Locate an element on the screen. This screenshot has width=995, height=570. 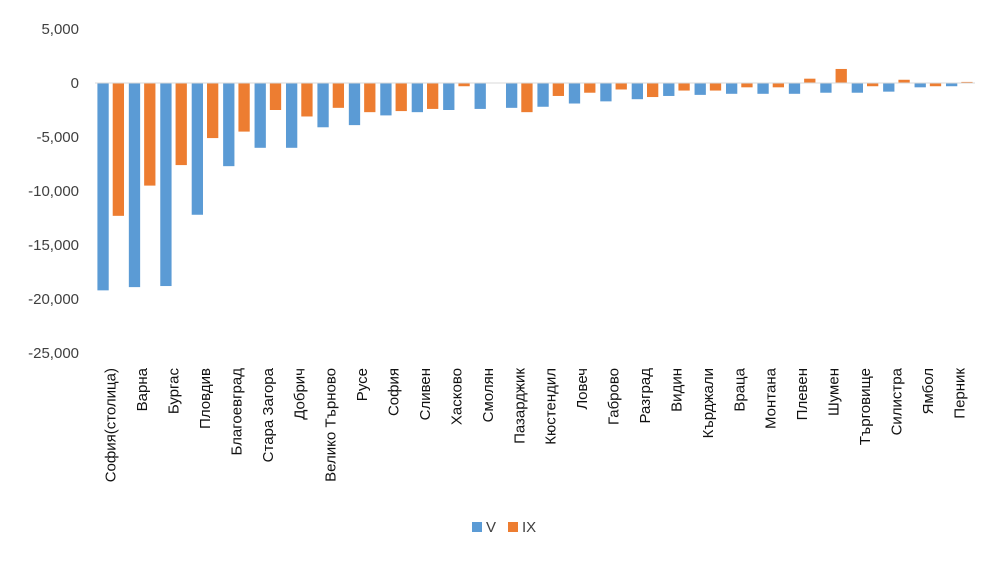
x-category-label: Габрово is located at coordinates (614, 396).